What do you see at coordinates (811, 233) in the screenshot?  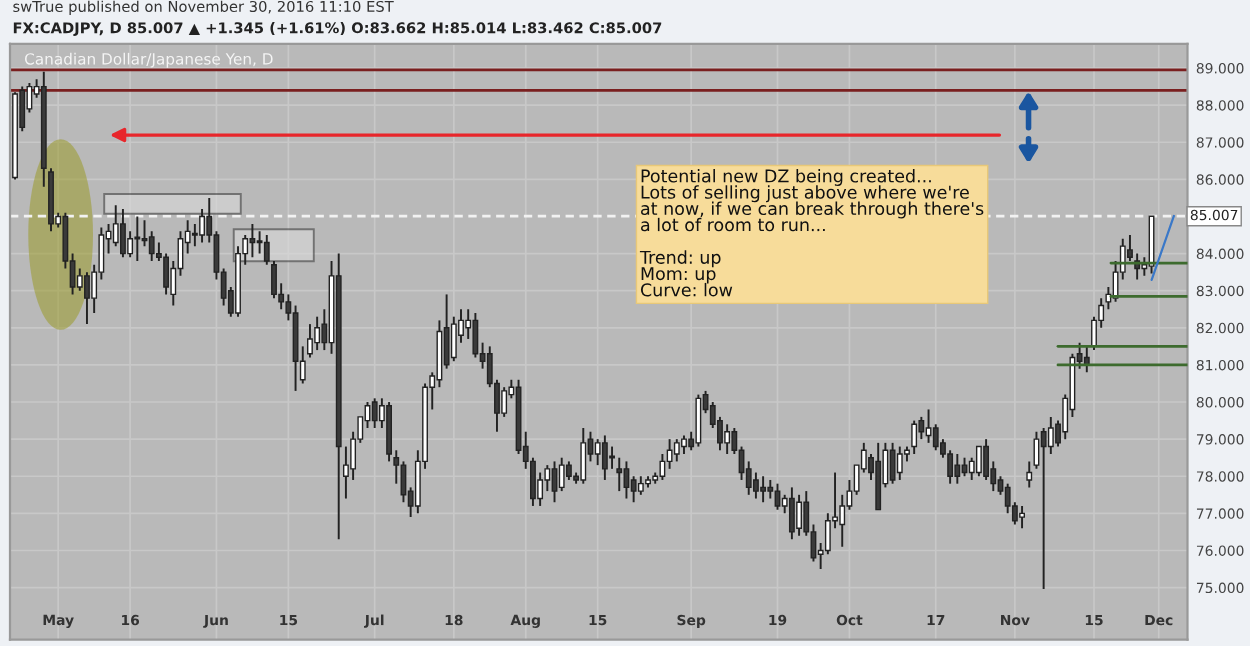 I see `annotation: Potential new DZ being created... Lots of selling just above where we're at now, if we can break through there's a lot of room to run... Trend: up Mom: up Curve: low` at bounding box center [811, 233].